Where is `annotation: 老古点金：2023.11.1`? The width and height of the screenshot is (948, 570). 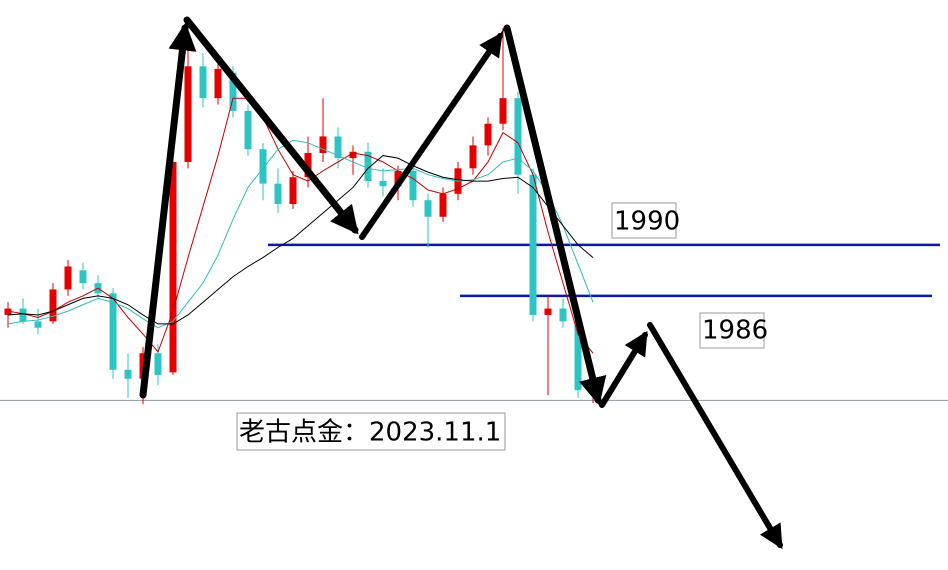 annotation: 老古点金：2023.11.1 is located at coordinates (370, 433).